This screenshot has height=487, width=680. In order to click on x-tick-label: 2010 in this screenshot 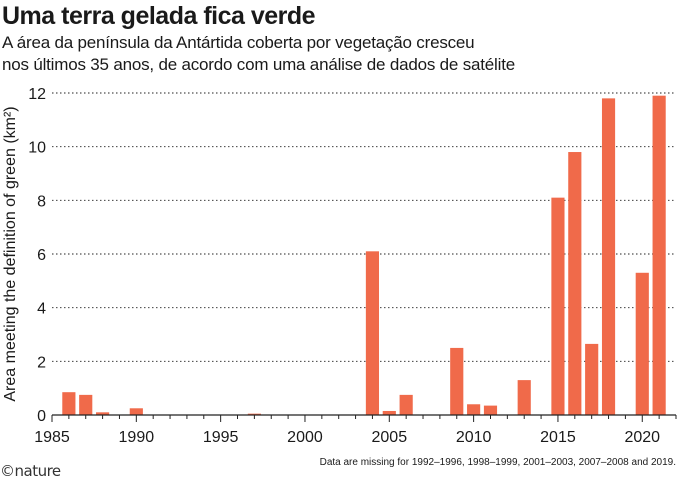, I will do `click(474, 437)`.